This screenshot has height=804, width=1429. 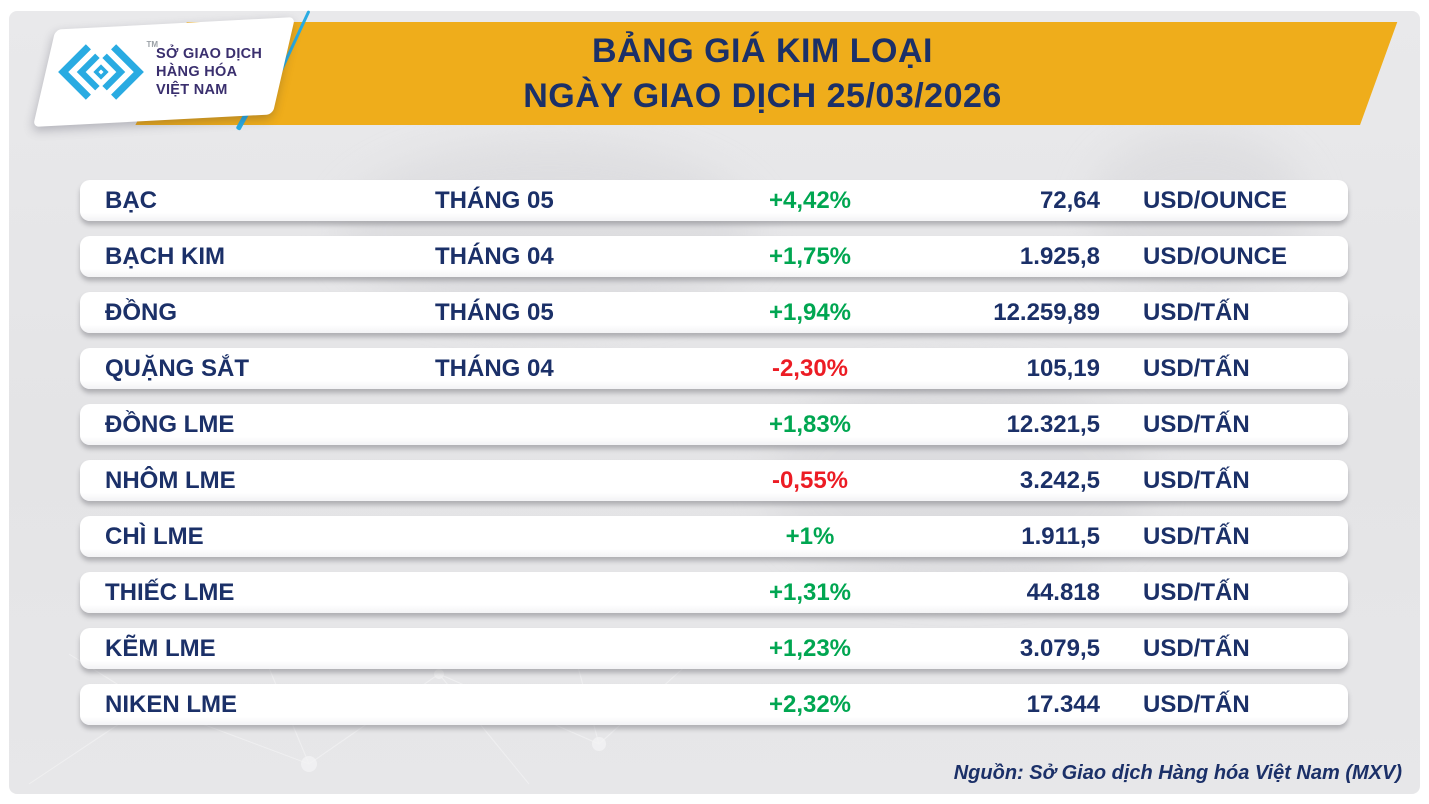 I want to click on header-banner, so click(x=766, y=73).